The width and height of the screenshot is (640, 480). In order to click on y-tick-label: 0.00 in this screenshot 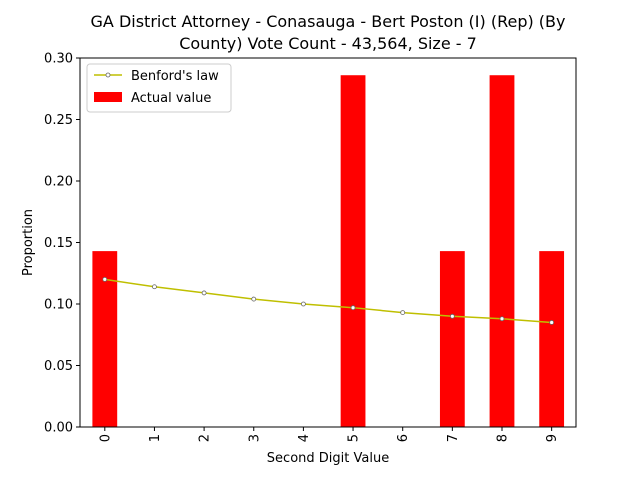, I will do `click(58, 428)`.